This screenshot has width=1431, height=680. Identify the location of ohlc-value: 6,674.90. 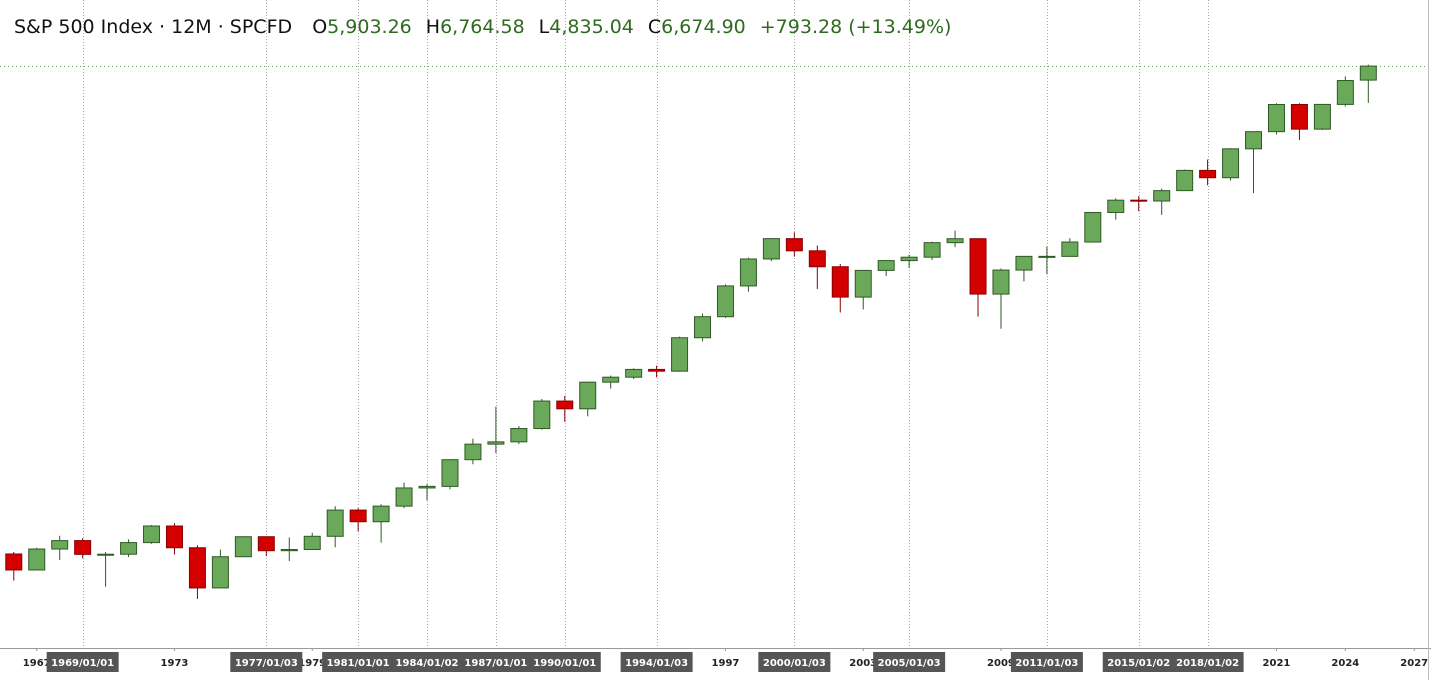
(703, 27).